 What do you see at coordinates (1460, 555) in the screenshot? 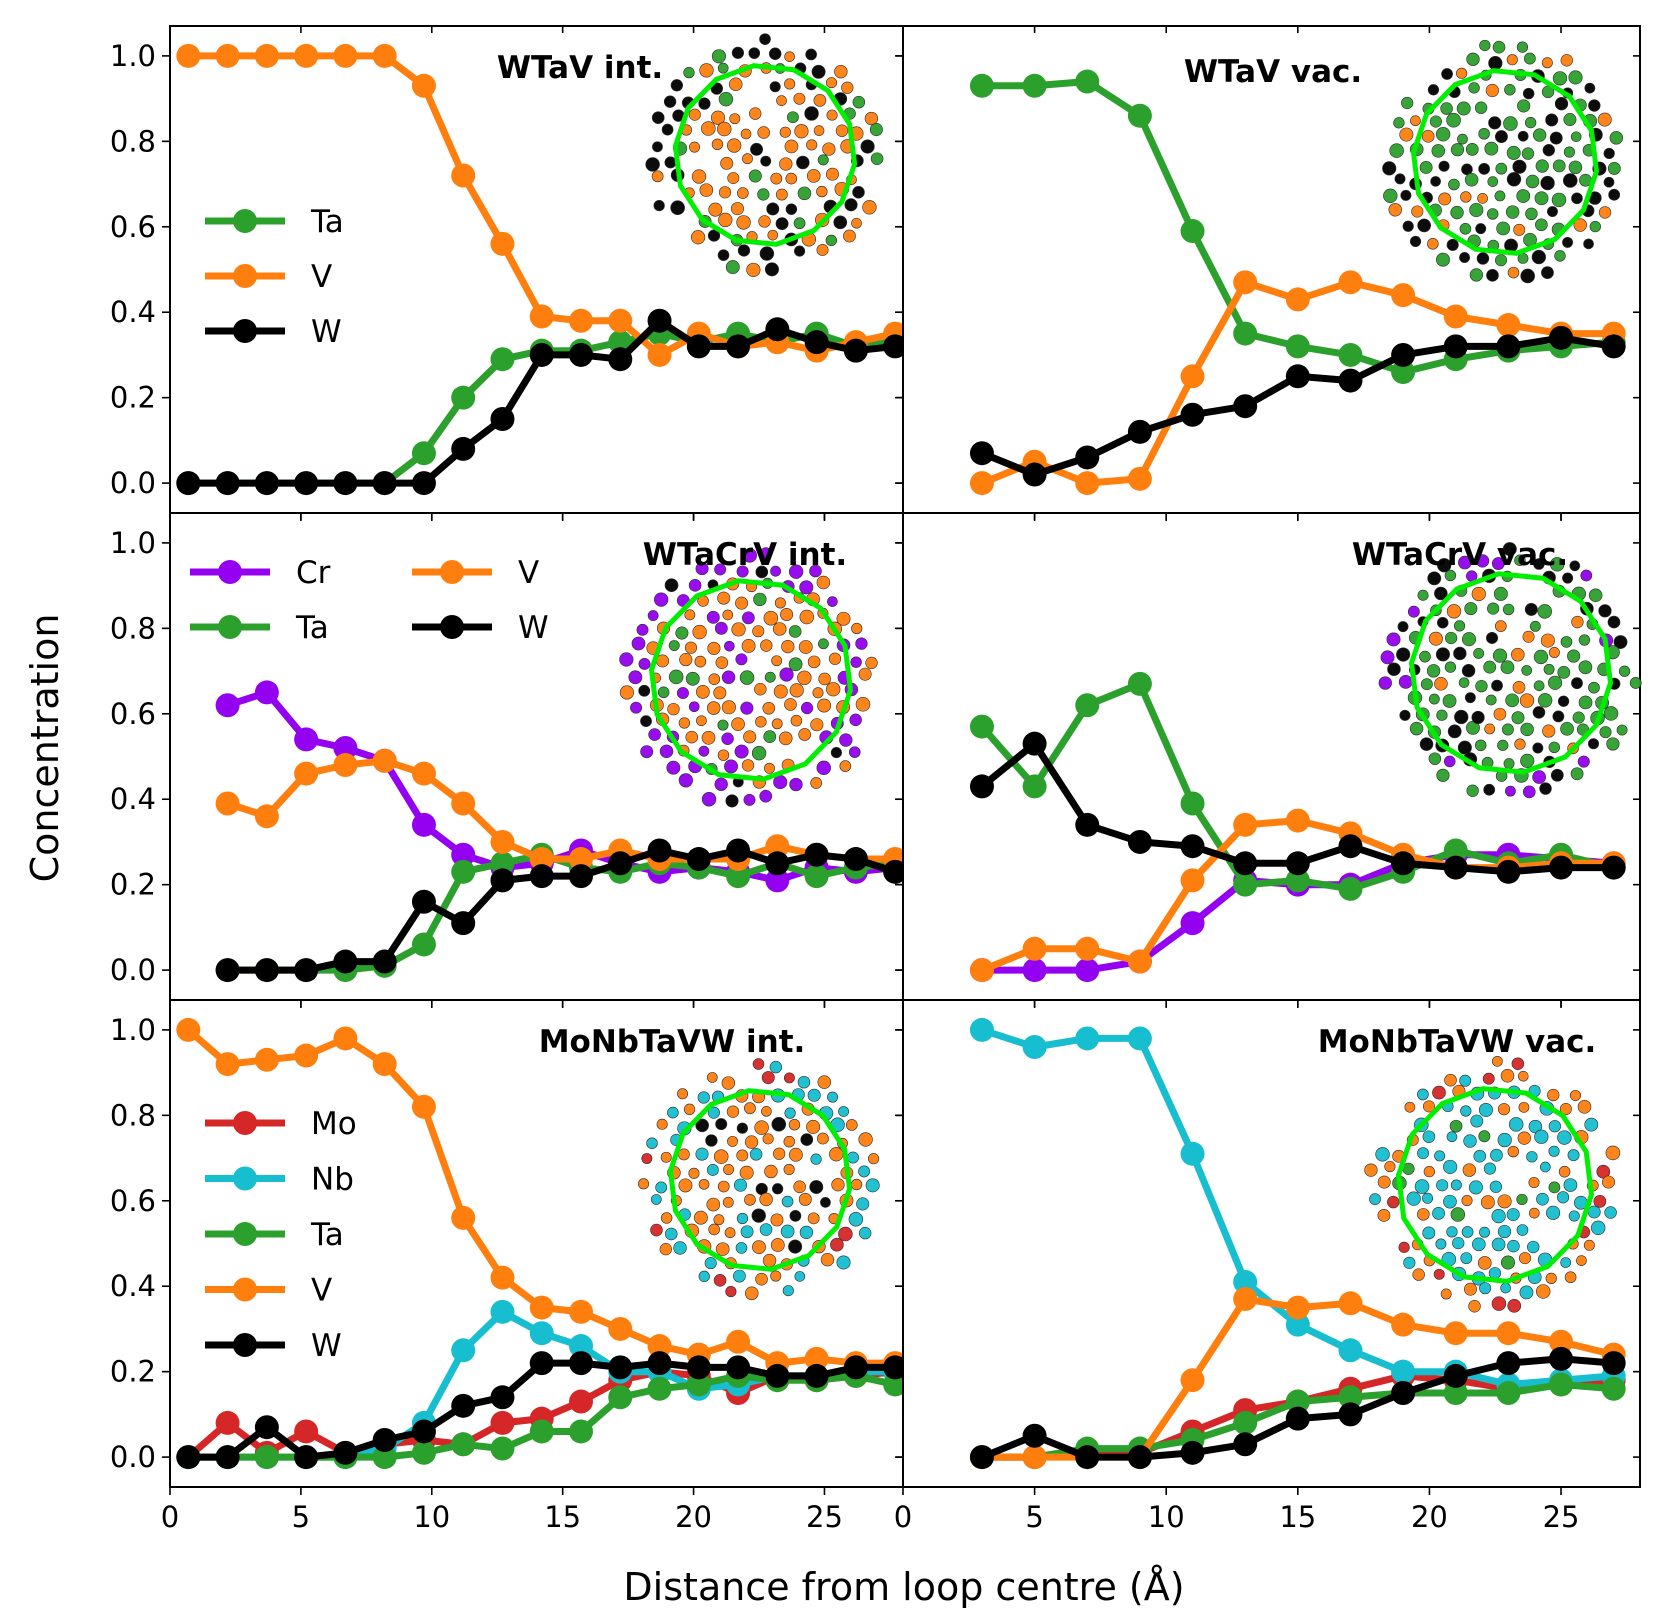
I see `panel-title: WTaCrV vac.` at bounding box center [1460, 555].